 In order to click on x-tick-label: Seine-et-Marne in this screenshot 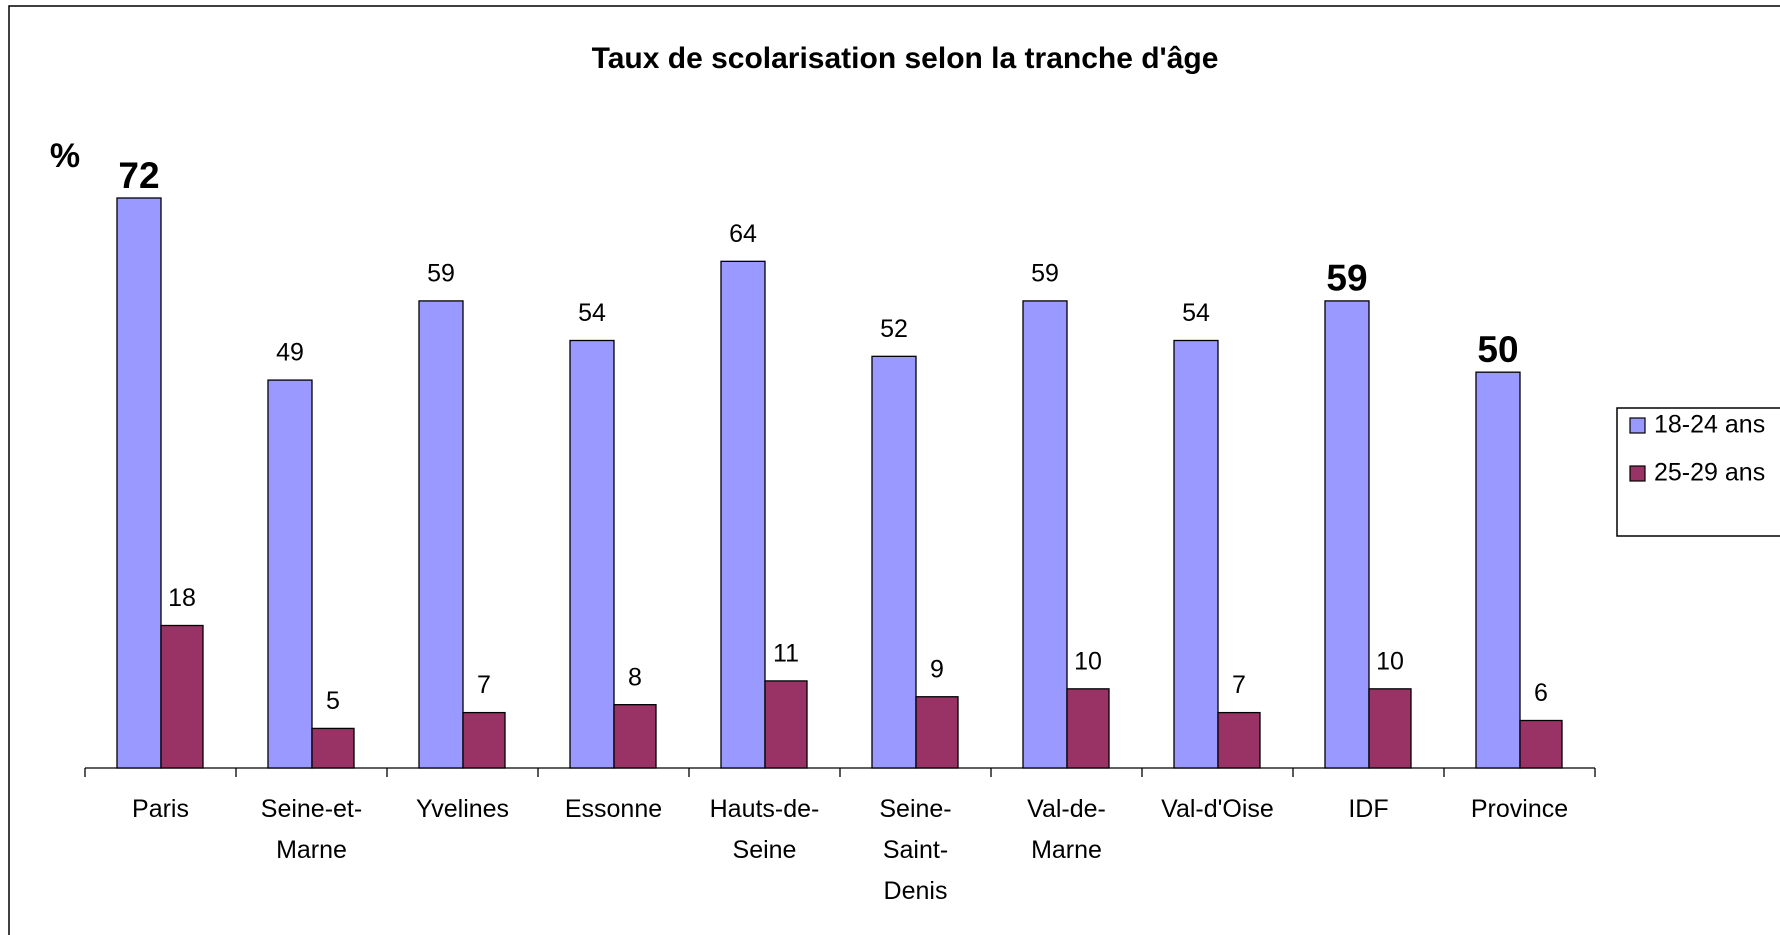, I will do `click(311, 829)`.